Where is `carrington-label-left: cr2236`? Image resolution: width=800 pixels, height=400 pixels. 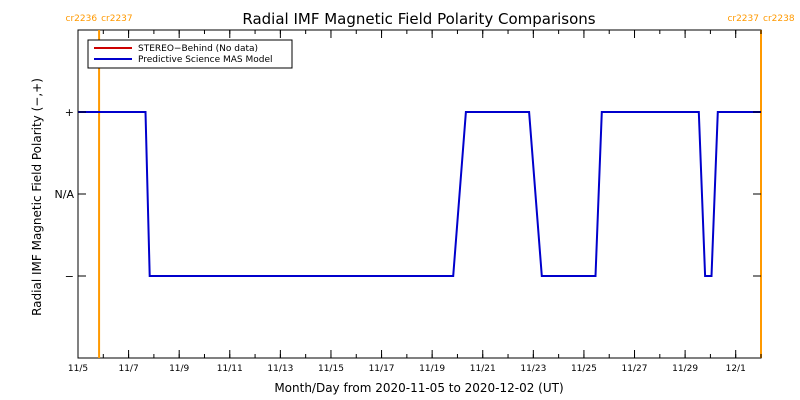
carrington-label-left: cr2236 is located at coordinates (82, 19).